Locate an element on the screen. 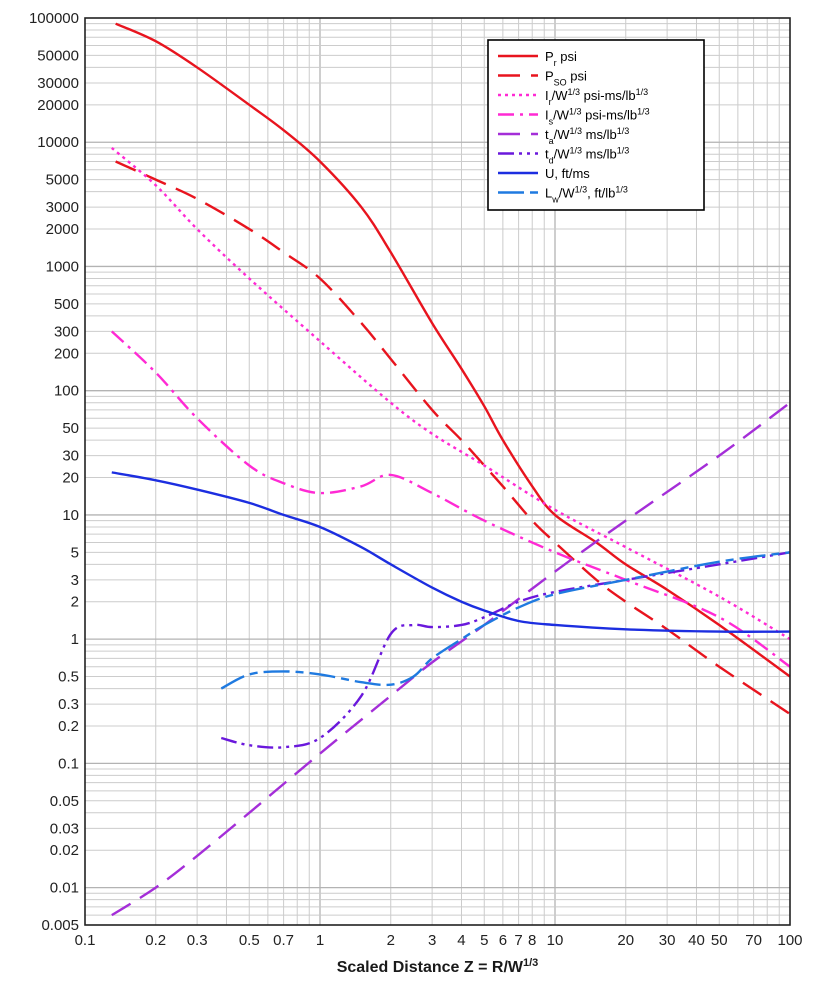  x-tick-label: 8 is located at coordinates (532, 940).